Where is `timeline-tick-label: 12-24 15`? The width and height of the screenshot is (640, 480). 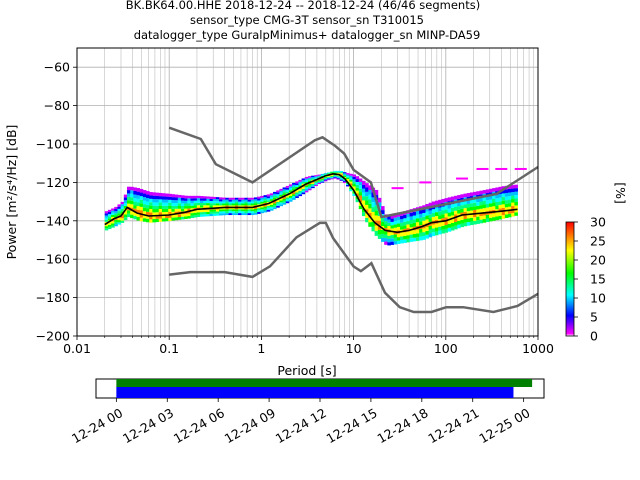 timeline-tick-label: 12-24 15 is located at coordinates (352, 425).